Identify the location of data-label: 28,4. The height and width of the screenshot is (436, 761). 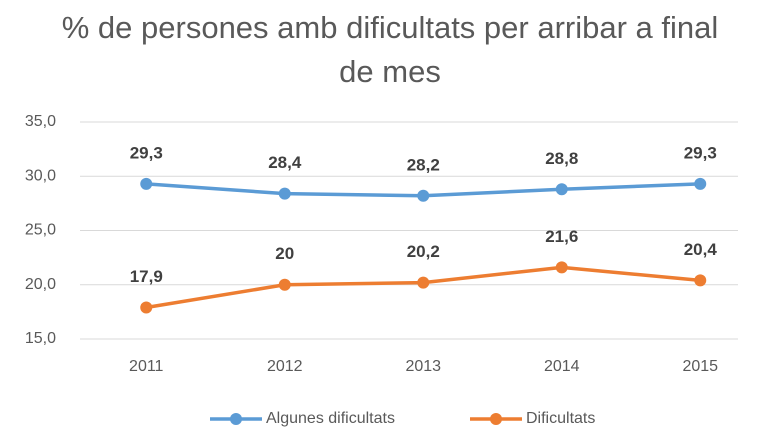
(285, 162).